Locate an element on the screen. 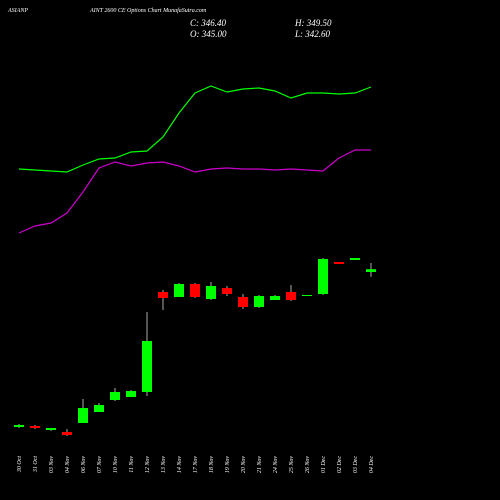  x-tick-label: 01 Dec is located at coordinates (324, 464).